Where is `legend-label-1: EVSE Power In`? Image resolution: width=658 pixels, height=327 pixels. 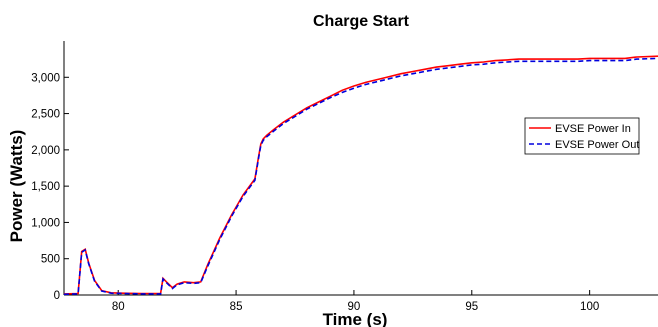
legend-label-1: EVSE Power In is located at coordinates (593, 129).